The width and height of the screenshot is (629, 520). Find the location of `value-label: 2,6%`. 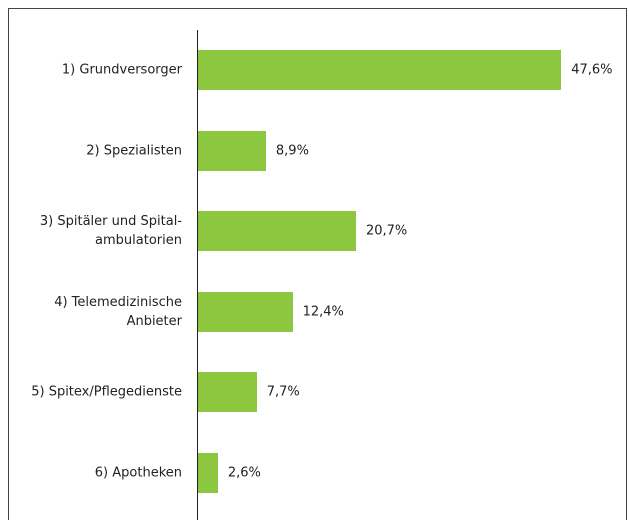

value-label: 2,6% is located at coordinates (244, 473).